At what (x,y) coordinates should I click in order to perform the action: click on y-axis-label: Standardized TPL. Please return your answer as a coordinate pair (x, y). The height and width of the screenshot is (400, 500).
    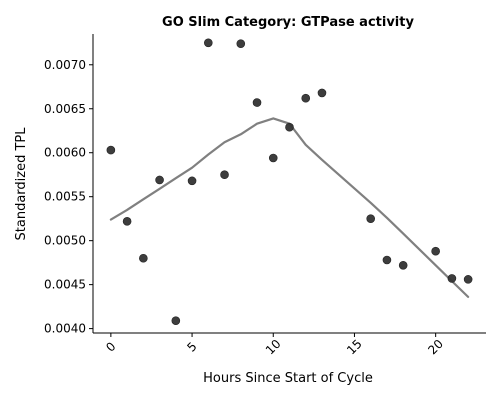
    Looking at the image, I should click on (21, 184).